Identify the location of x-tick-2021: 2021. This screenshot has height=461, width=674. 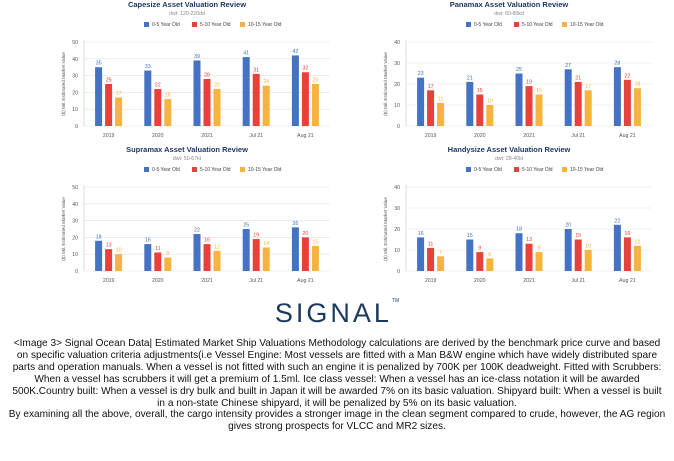
(207, 281).